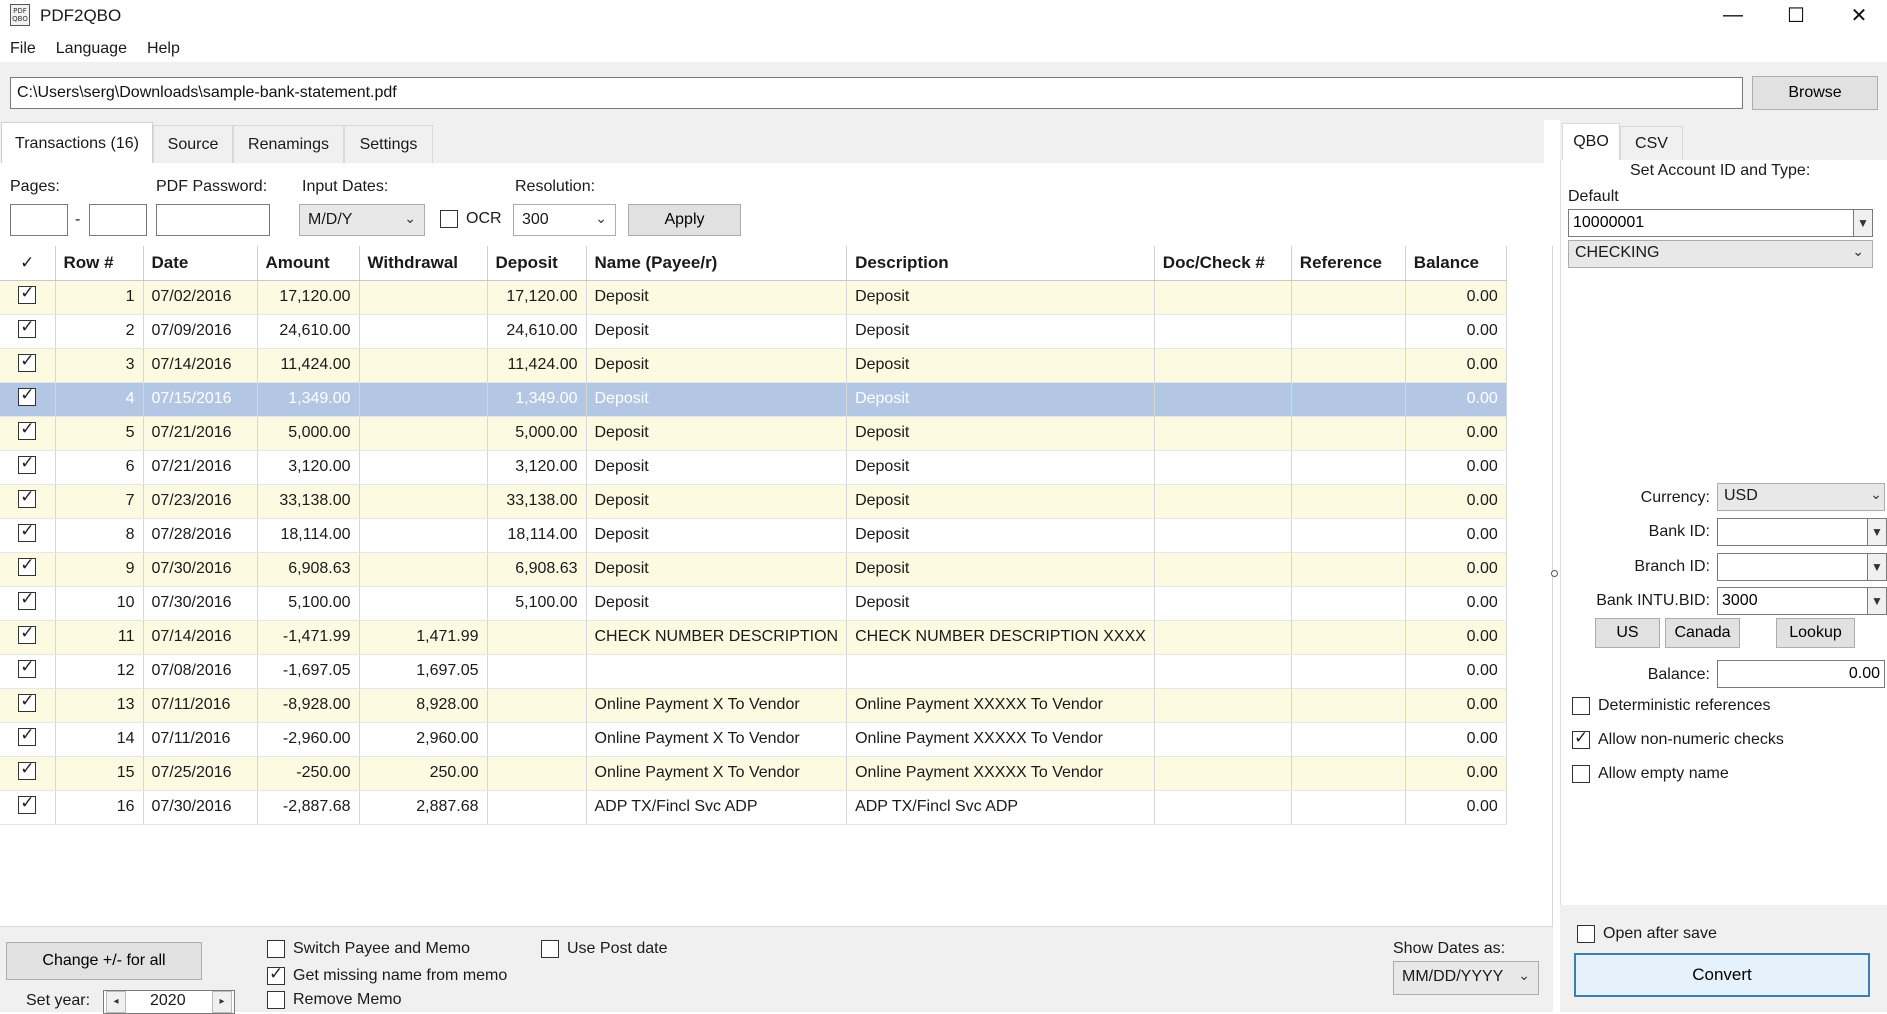 The width and height of the screenshot is (1887, 1014). I want to click on cell-deposit: 3,120.00, so click(537, 467).